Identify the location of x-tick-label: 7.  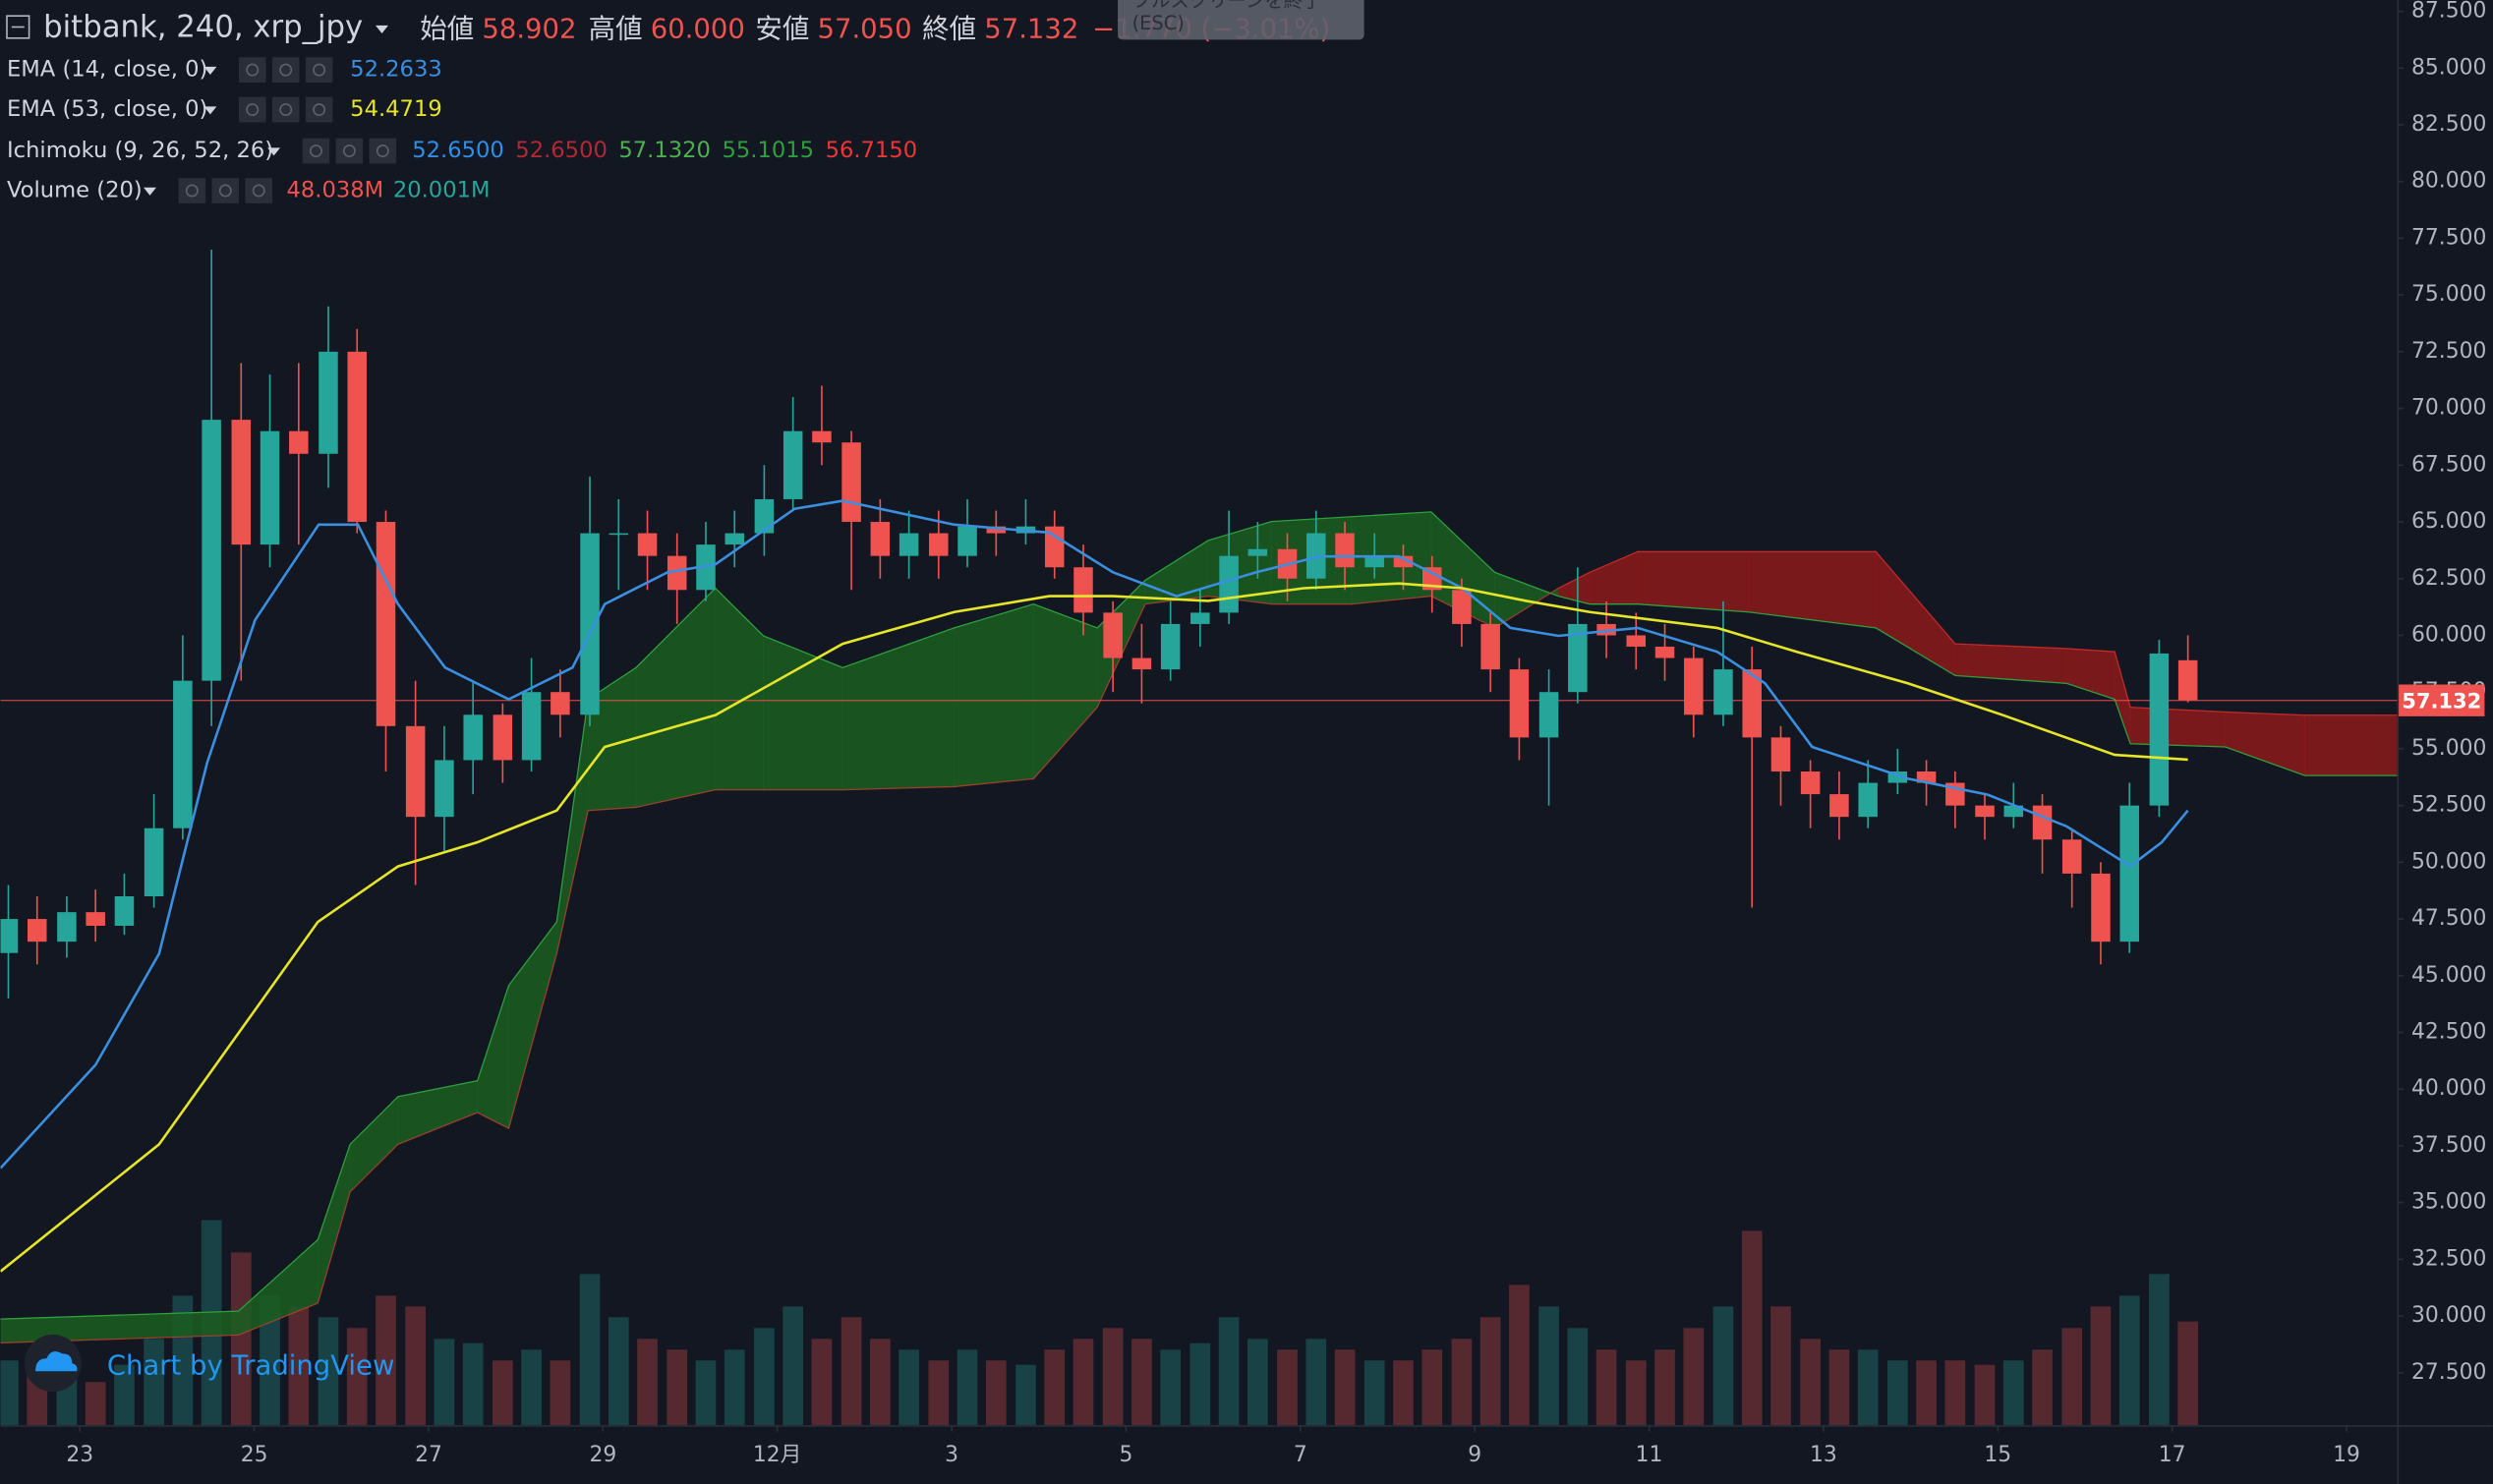
(1300, 1455).